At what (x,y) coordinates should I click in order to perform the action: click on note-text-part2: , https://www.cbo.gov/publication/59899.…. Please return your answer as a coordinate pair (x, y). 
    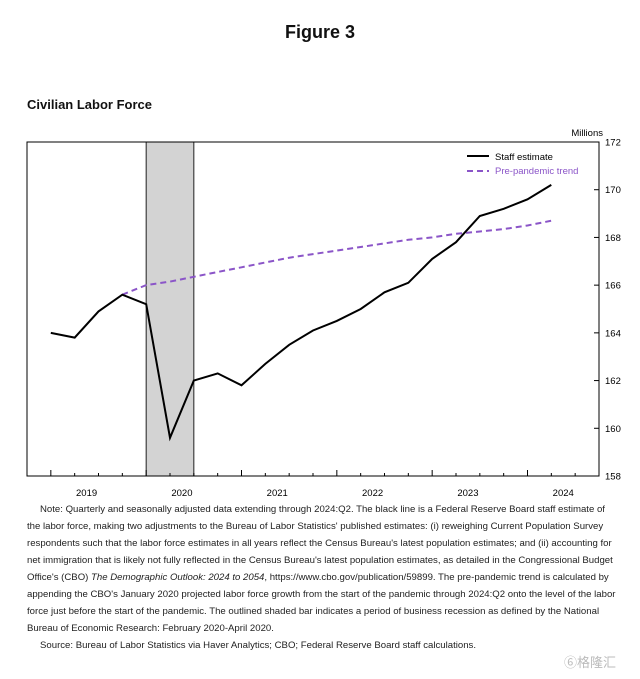
    Looking at the image, I should click on (321, 603).